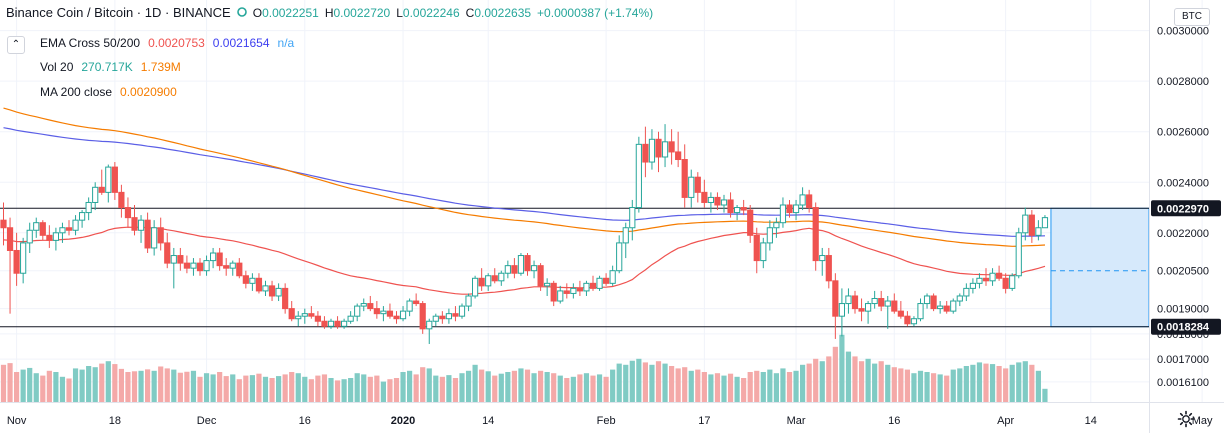 This screenshot has width=1224, height=434. Describe the element at coordinates (110, 67) in the screenshot. I see `volume-legend: Vol 20 270.717K 1.739M` at that location.